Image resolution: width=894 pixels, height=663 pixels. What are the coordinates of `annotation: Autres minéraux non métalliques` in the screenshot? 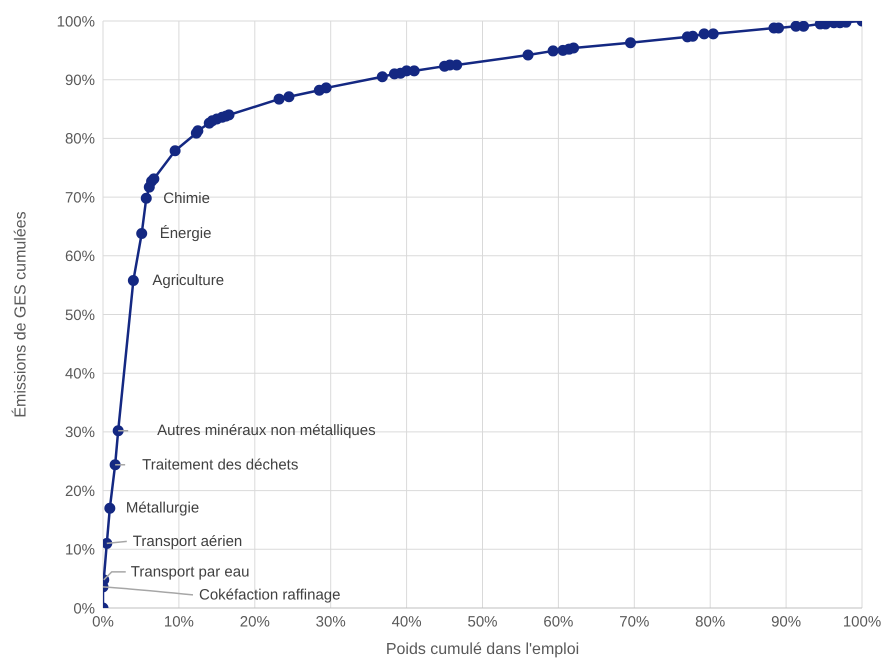 It's located at (266, 431).